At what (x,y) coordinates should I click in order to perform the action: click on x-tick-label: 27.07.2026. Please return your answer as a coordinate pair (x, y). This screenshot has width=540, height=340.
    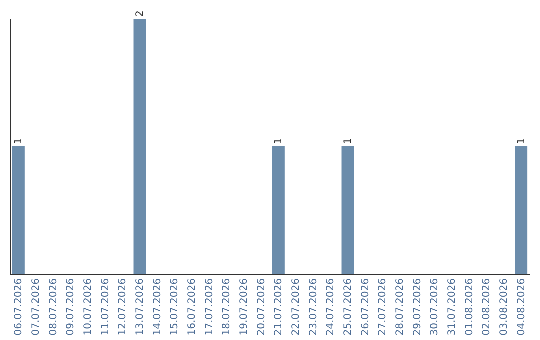
    Looking at the image, I should click on (383, 307).